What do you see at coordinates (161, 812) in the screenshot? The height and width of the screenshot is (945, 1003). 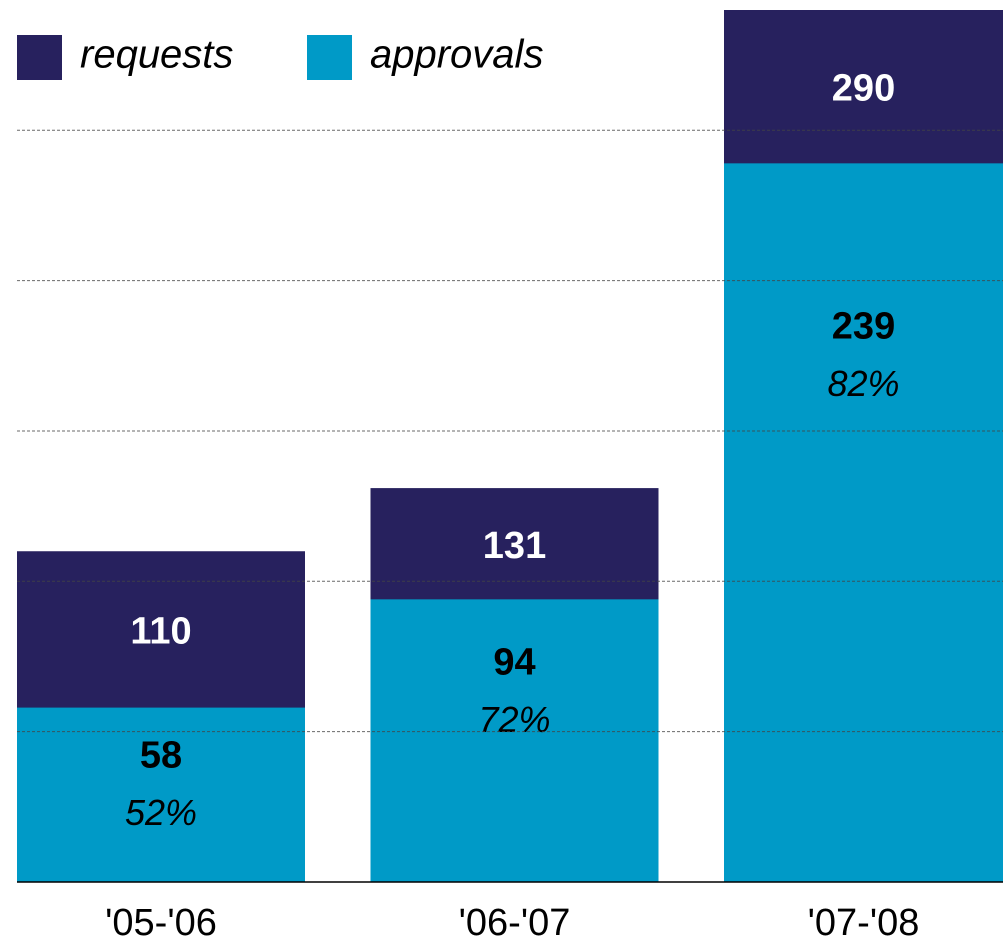 I see `share-label: 52%` at bounding box center [161, 812].